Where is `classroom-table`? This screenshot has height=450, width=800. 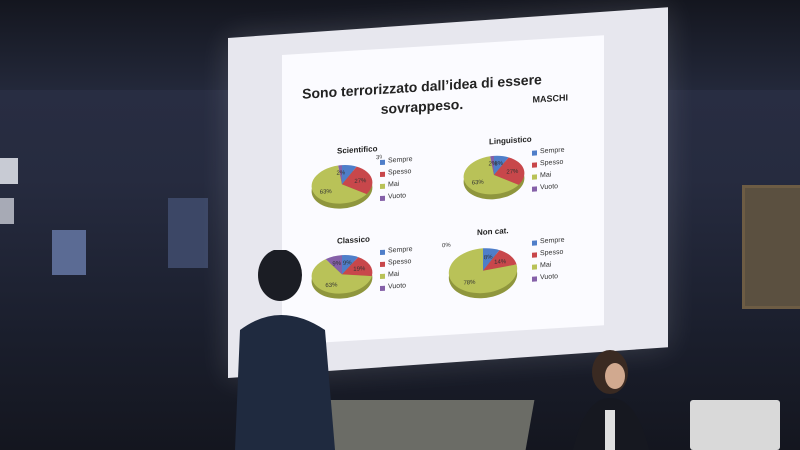
classroom-table is located at coordinates (425, 425).